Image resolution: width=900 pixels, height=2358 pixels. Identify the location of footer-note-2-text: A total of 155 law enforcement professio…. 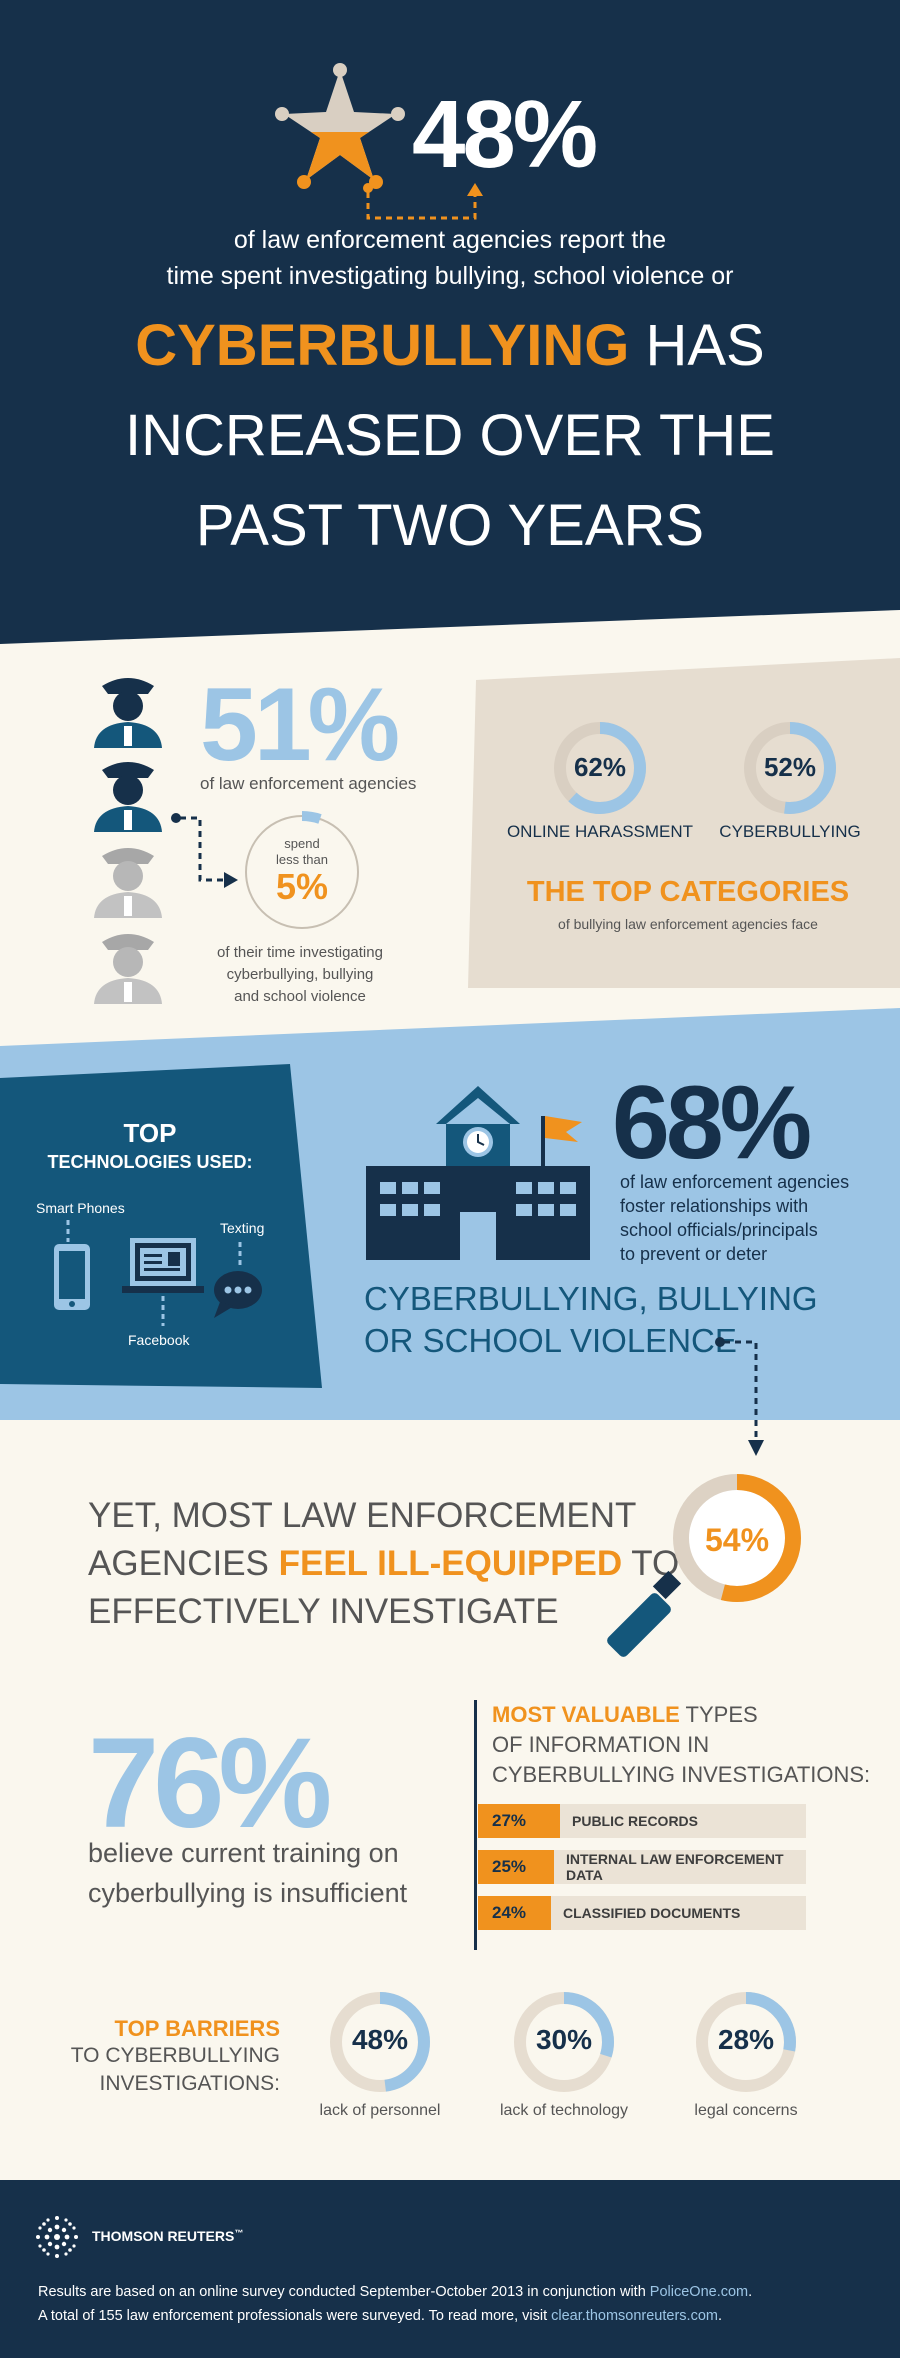
(295, 2316).